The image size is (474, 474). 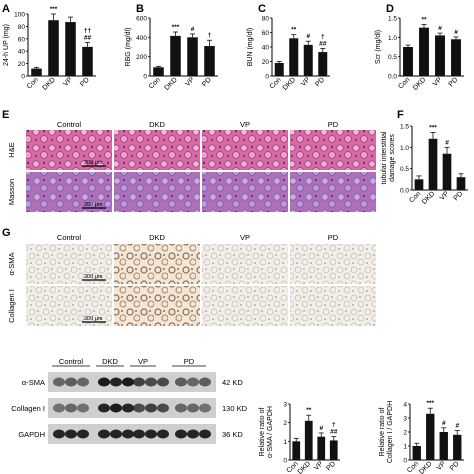 What do you see at coordinates (6, 45) in the screenshot?
I see `y-axis-label: 24-h UP (mg)` at bounding box center [6, 45].